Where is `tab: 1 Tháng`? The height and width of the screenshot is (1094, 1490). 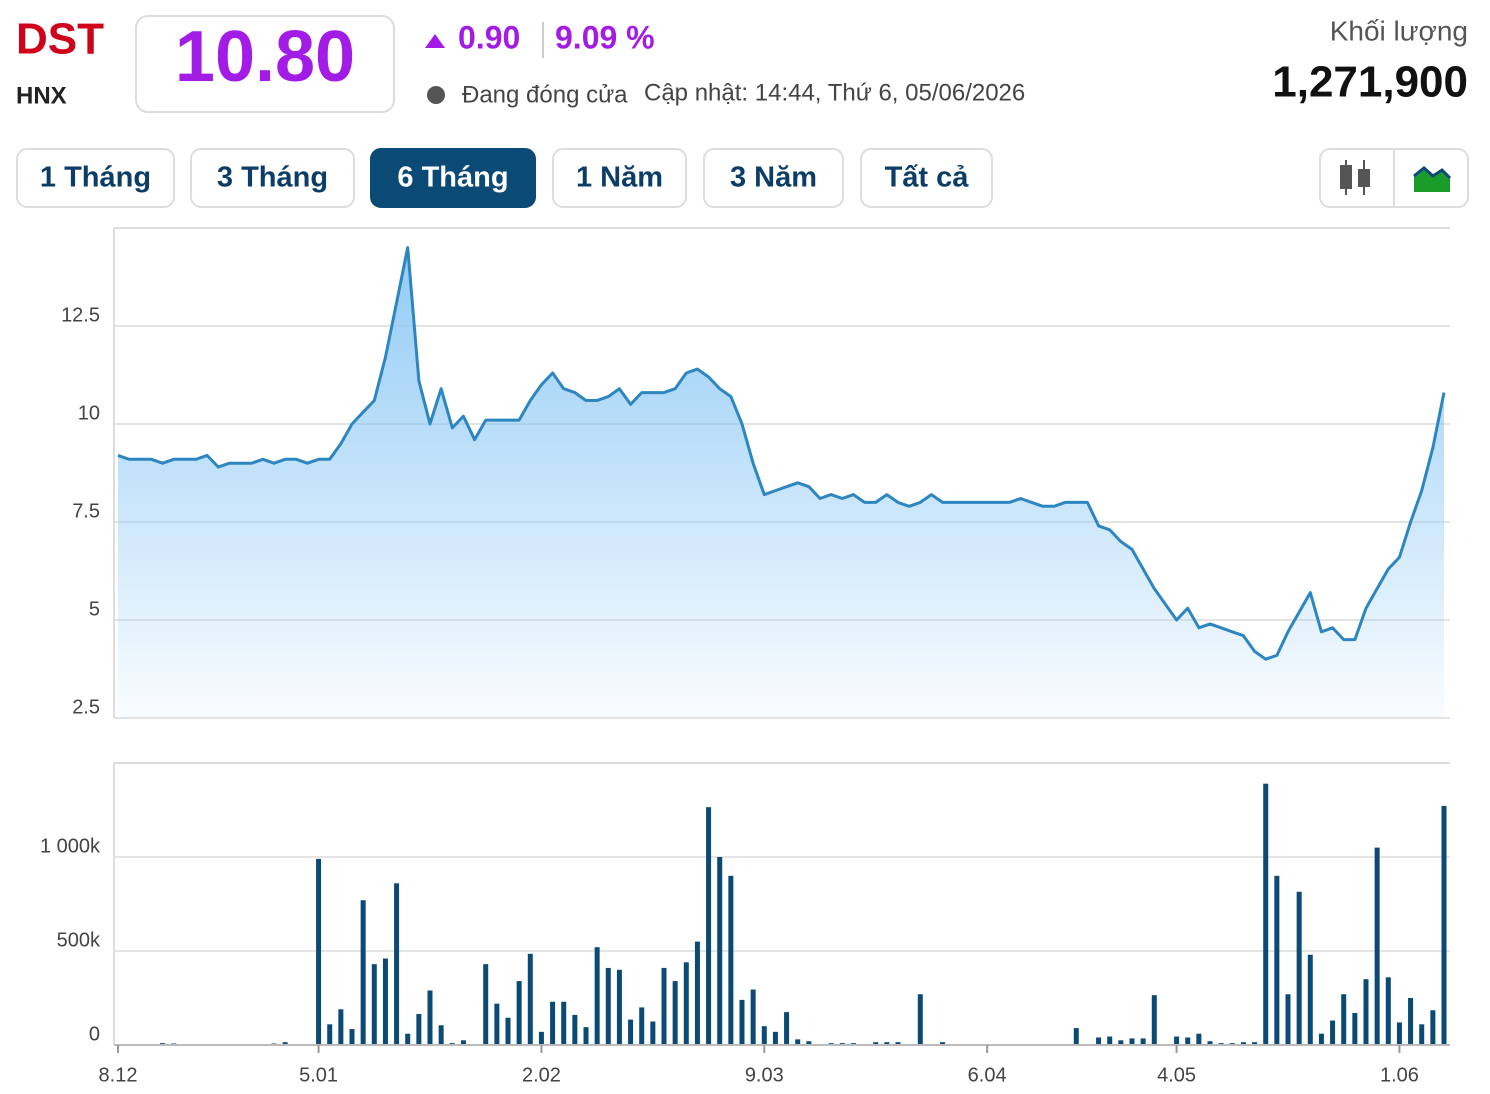 tab: 1 Tháng is located at coordinates (95, 178).